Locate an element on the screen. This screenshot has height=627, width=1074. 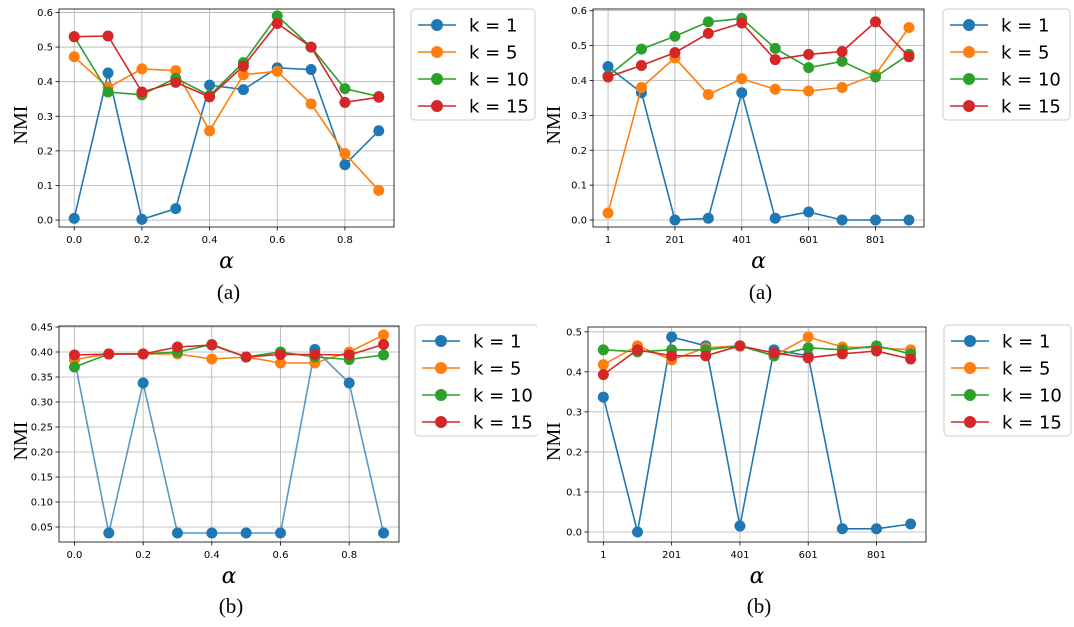
legend-label: k = 5 is located at coordinates (1025, 53).